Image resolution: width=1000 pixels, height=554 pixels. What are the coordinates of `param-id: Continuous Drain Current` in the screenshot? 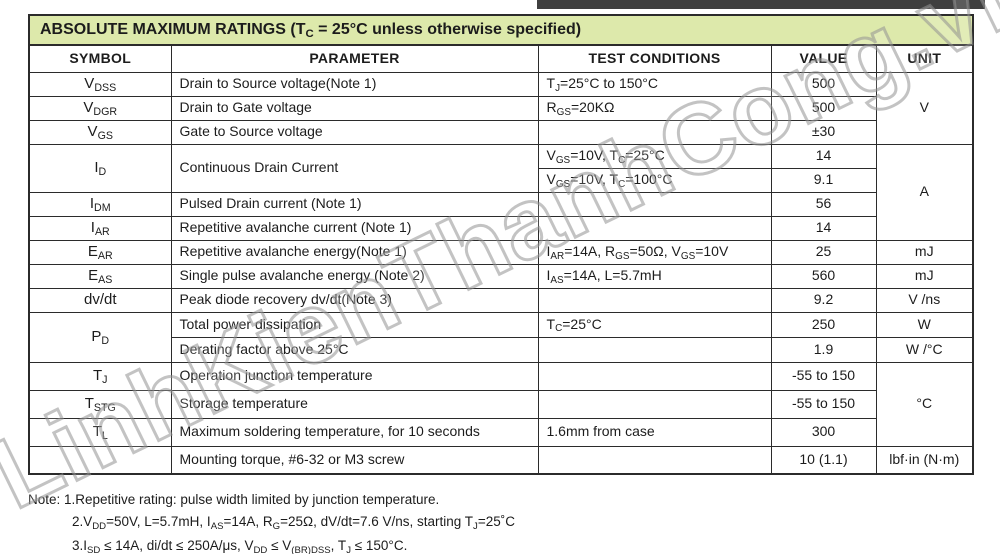 It's located at (354, 168).